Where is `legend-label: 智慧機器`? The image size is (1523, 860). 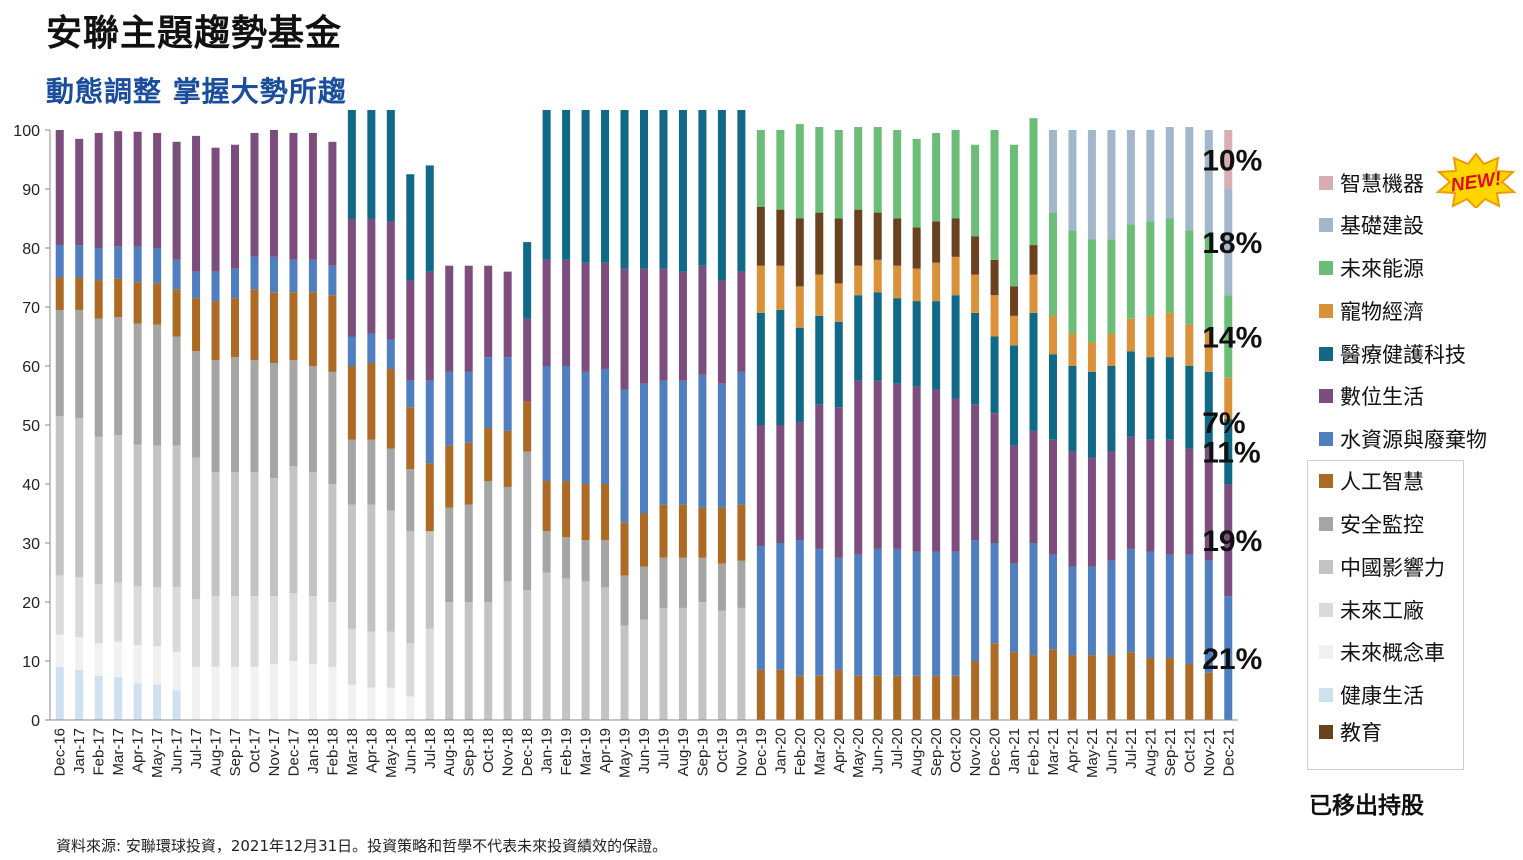
legend-label: 智慧機器 is located at coordinates (1382, 184).